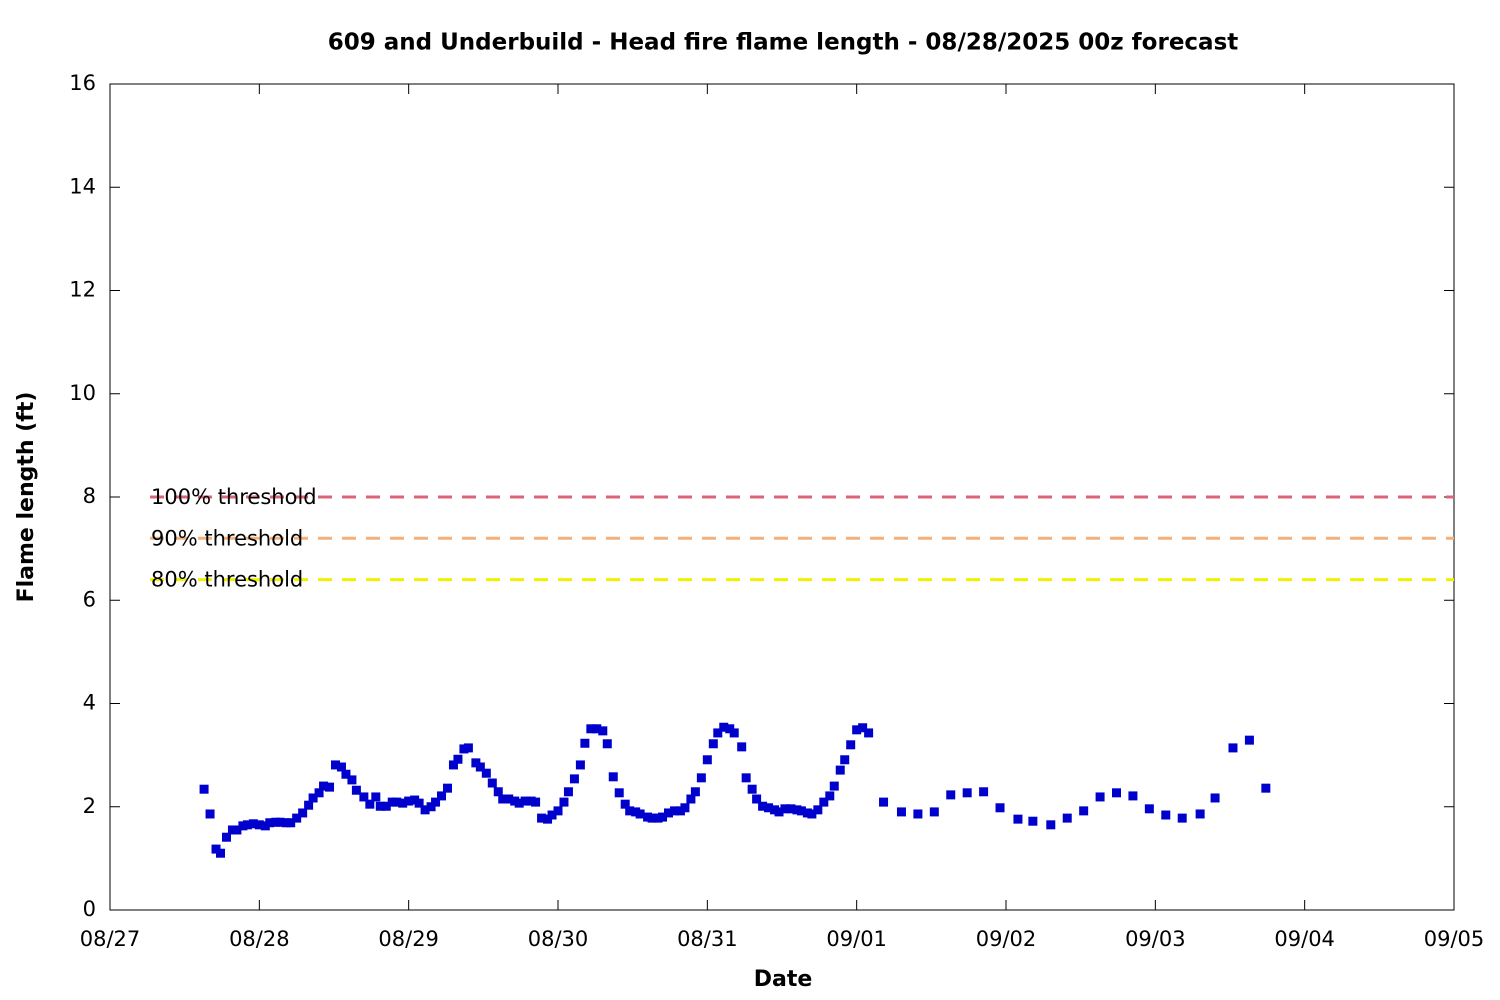  What do you see at coordinates (259, 939) in the screenshot?
I see `x-tick-label: 08/28` at bounding box center [259, 939].